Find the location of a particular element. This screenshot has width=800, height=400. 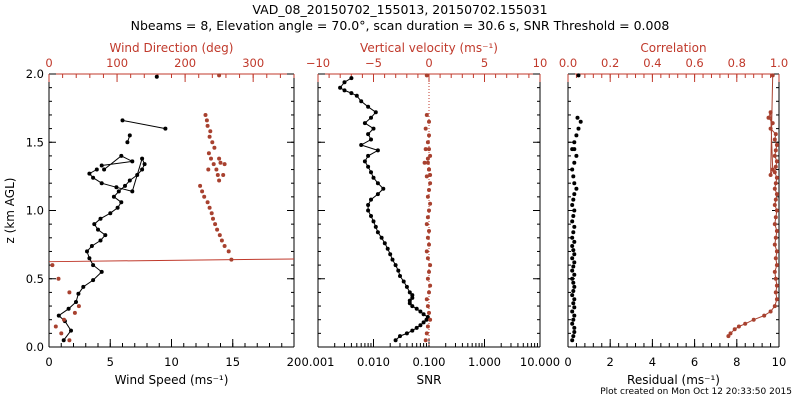

panel2-top-tick-label: 5 is located at coordinates (484, 63).